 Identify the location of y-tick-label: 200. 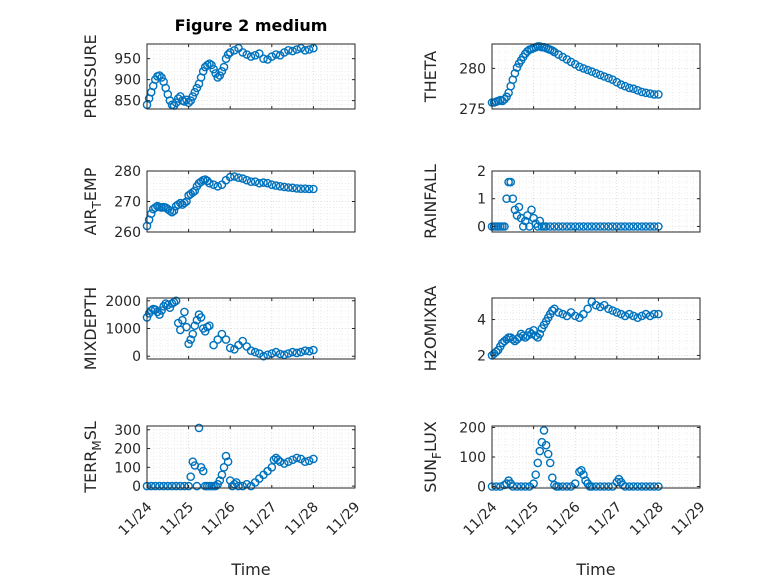
(472, 428).